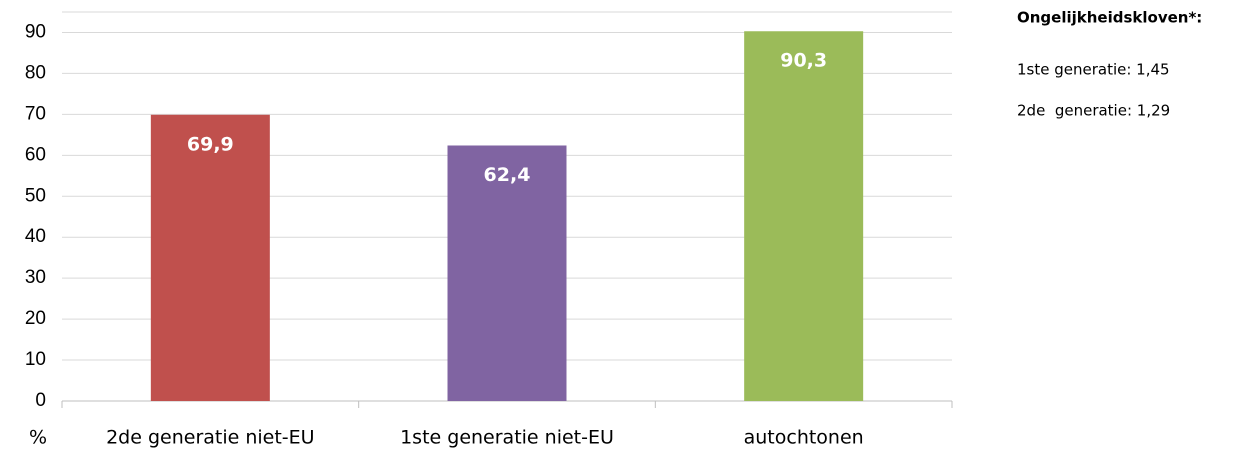 The width and height of the screenshot is (1245, 449). What do you see at coordinates (35, 236) in the screenshot?
I see `y-tick-label: 40` at bounding box center [35, 236].